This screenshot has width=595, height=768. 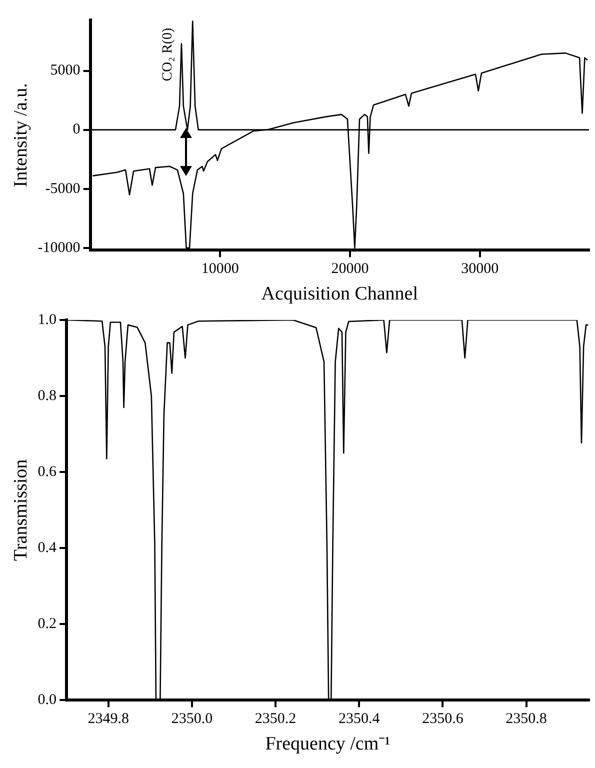 I want to click on y-tick-label: 5000, so click(x=65, y=70).